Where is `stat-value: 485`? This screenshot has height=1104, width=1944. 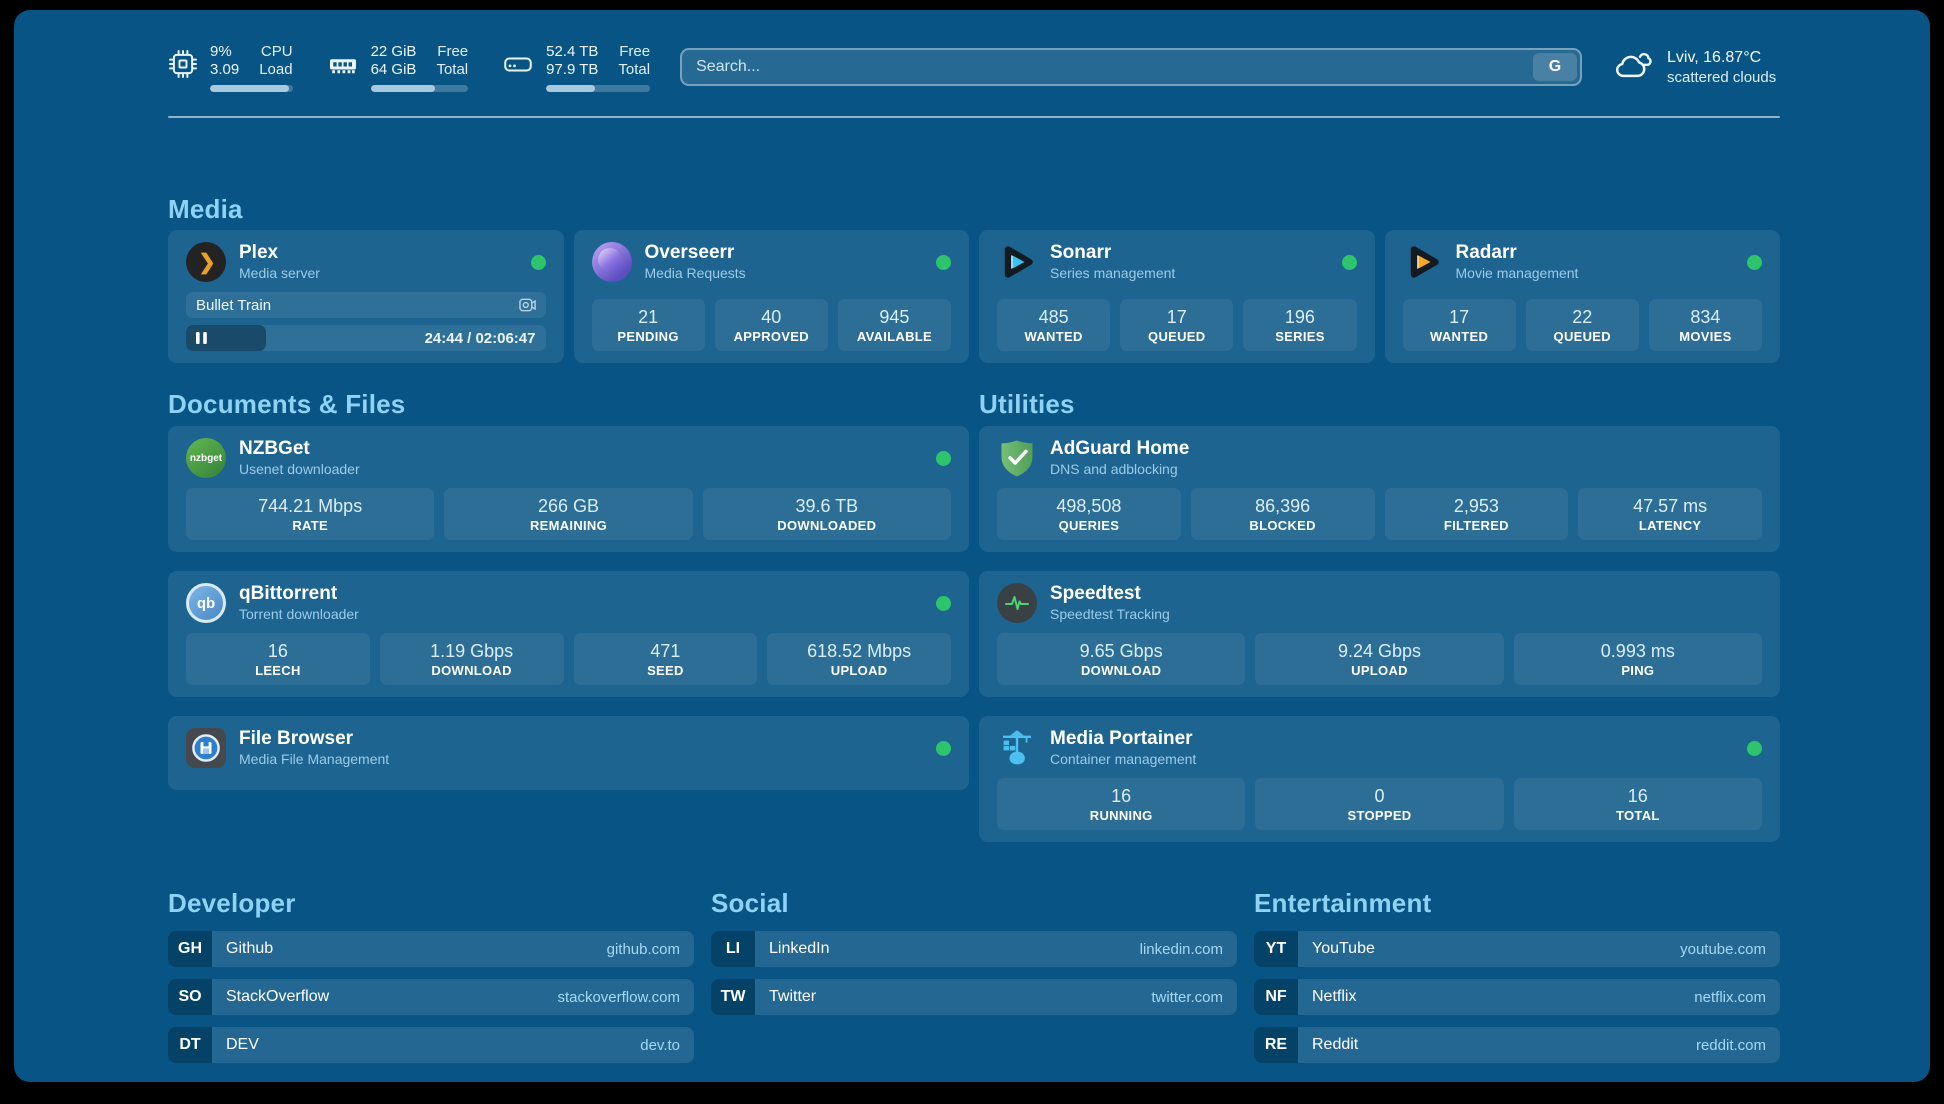
stat-value: 485 is located at coordinates (1053, 317).